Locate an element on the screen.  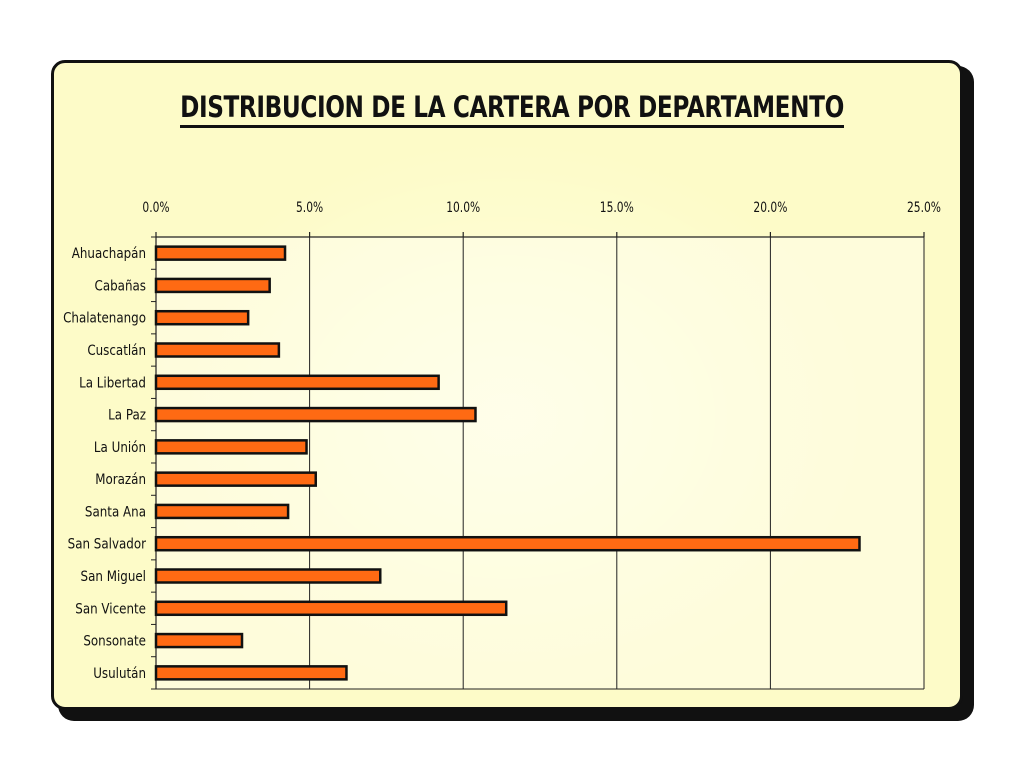
category-label: Chalatenango is located at coordinates (104, 319).